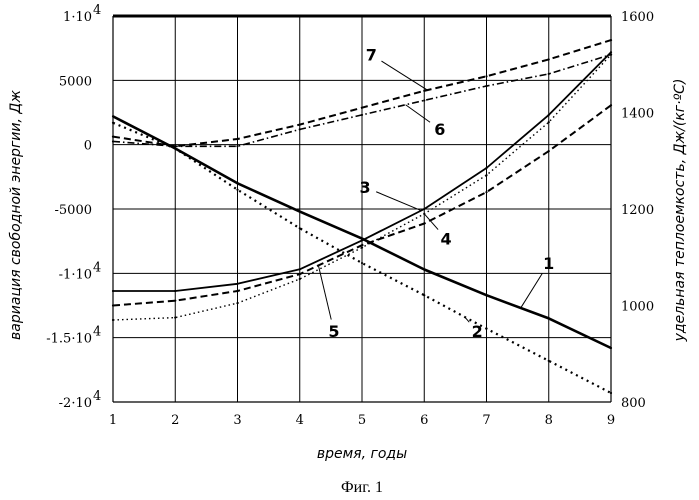 The width and height of the screenshot is (699, 500). Describe the element at coordinates (88, 146) in the screenshot. I see `y-tick-label-left: 0` at that location.